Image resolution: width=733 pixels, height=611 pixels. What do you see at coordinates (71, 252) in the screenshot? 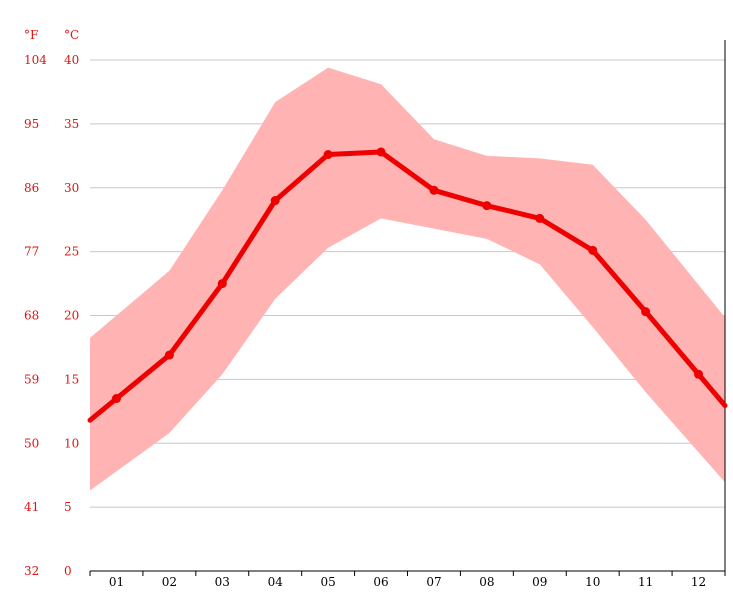
I see `y-tick-label-celsius: 25` at bounding box center [71, 252].